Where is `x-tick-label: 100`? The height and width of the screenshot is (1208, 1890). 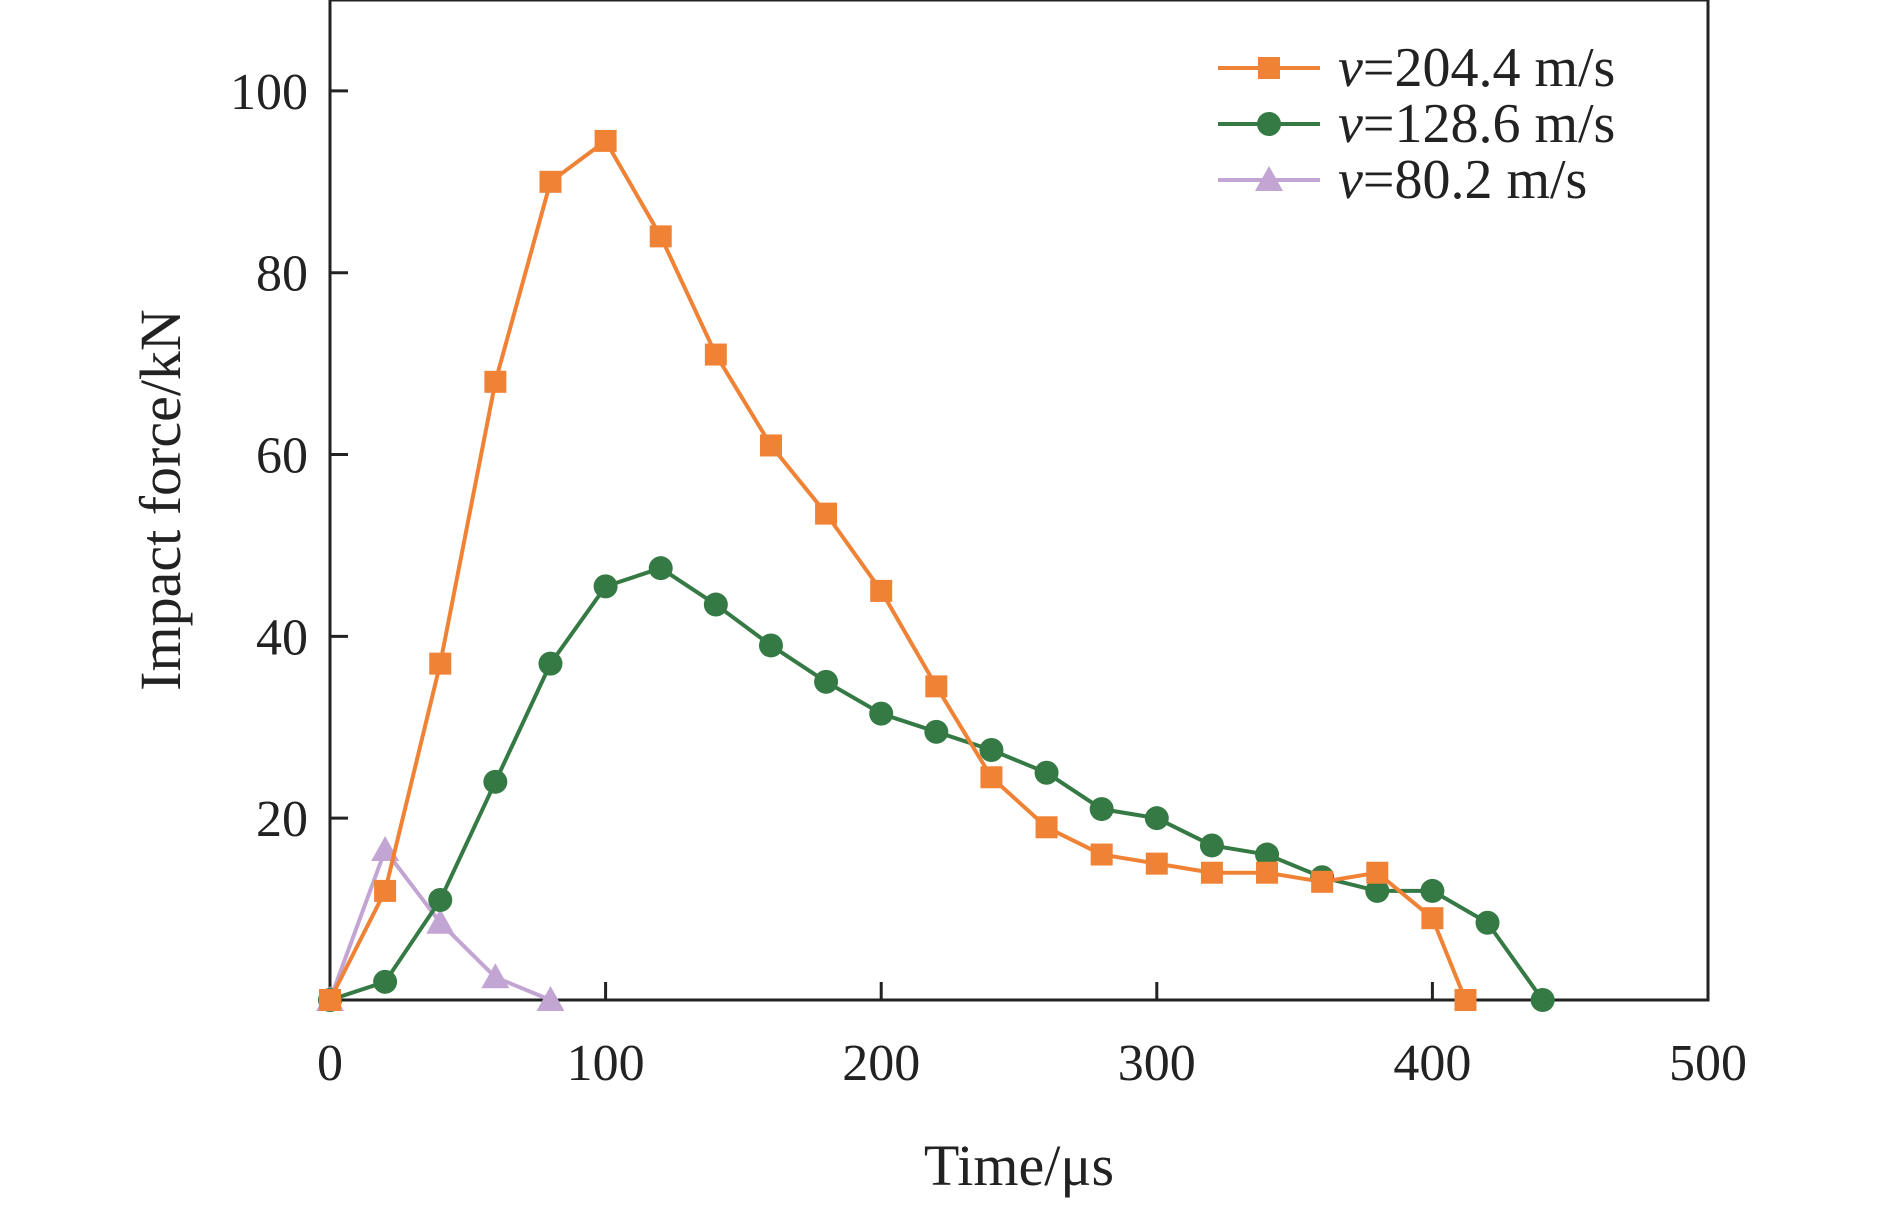
x-tick-label: 100 is located at coordinates (606, 1063).